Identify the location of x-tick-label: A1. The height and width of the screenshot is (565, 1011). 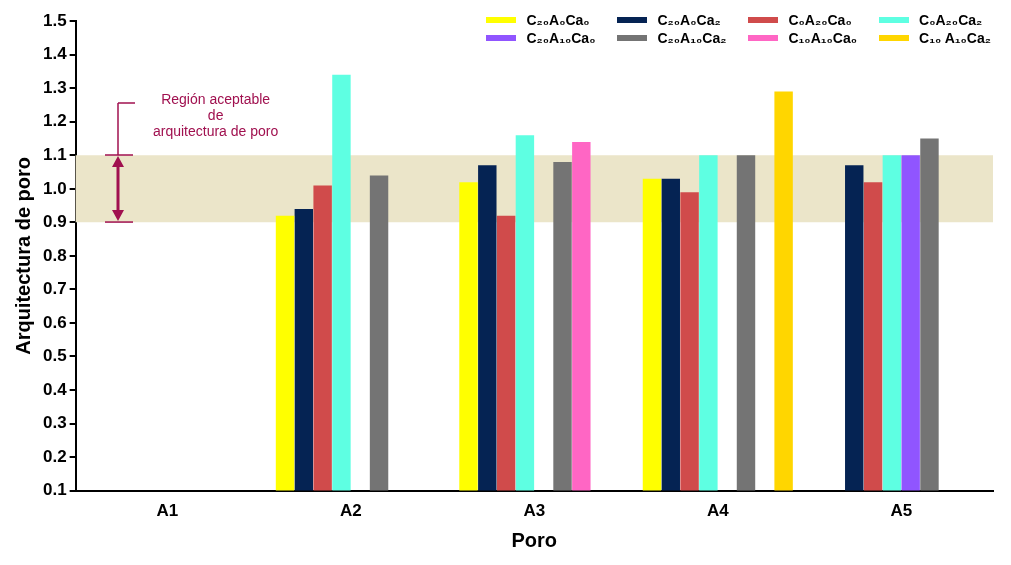
(167, 511).